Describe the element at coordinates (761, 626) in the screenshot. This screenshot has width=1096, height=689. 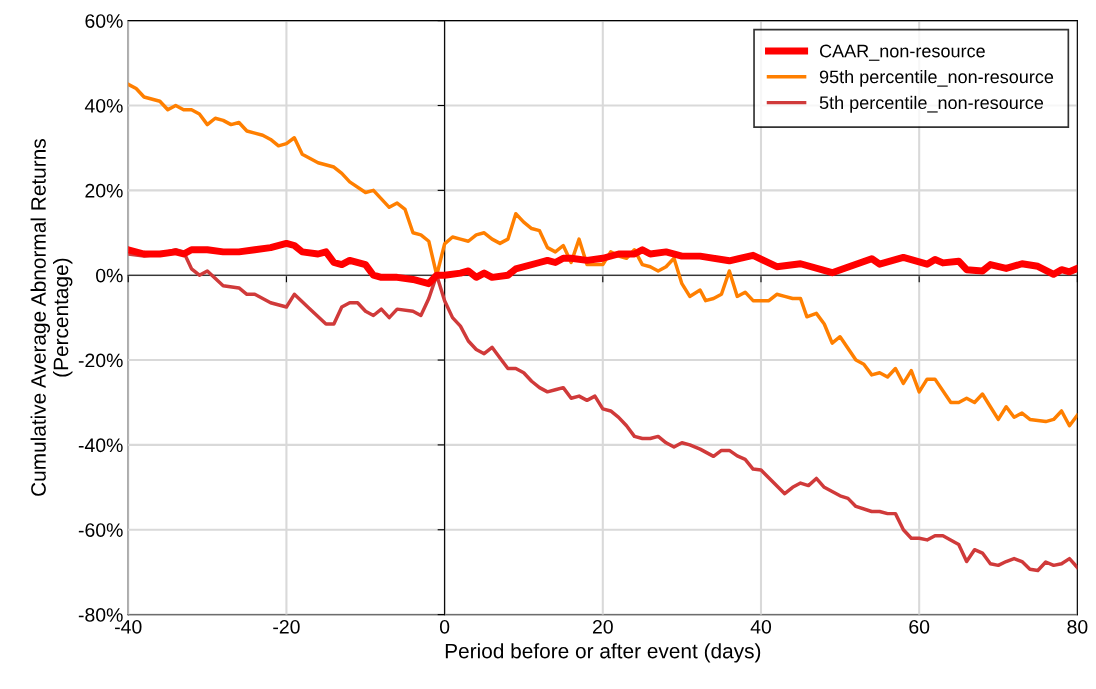
I see `x-tick-label: 40` at that location.